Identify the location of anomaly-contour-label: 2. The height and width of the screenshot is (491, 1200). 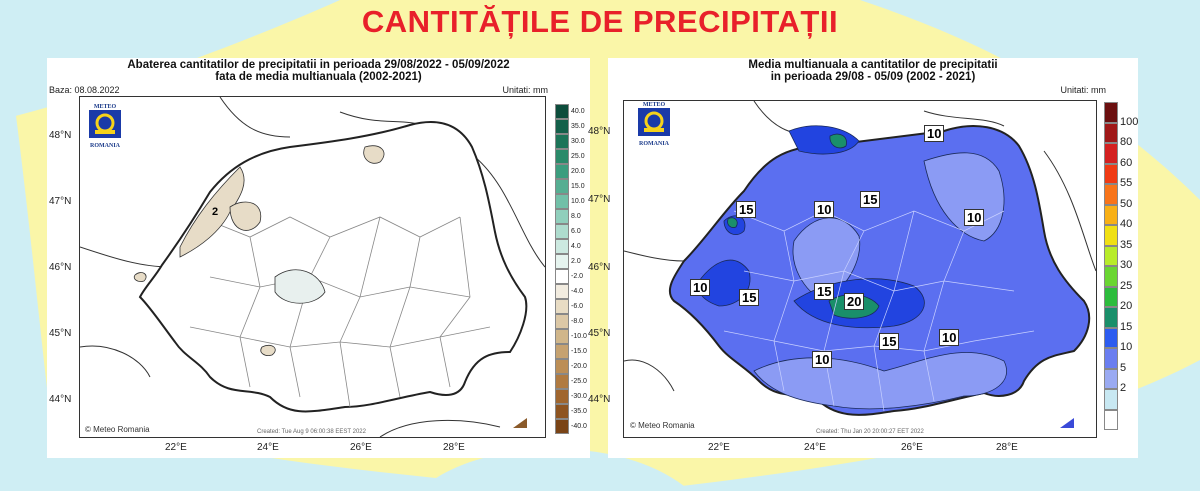
(215, 212).